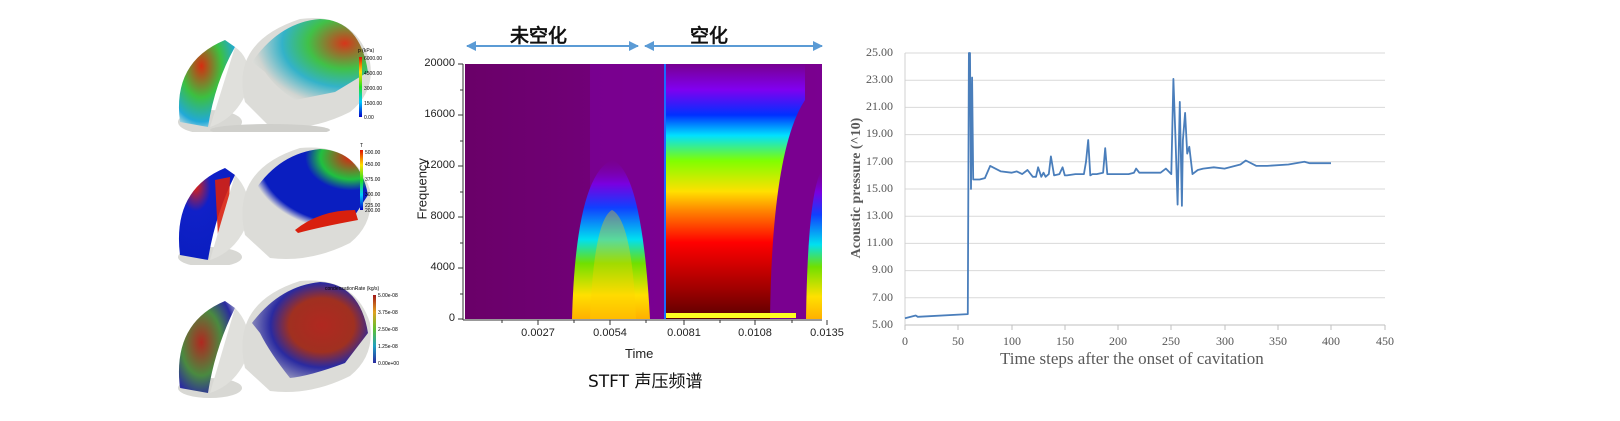 The image size is (1620, 421). I want to click on y-tick: 25.00, so click(879, 52).